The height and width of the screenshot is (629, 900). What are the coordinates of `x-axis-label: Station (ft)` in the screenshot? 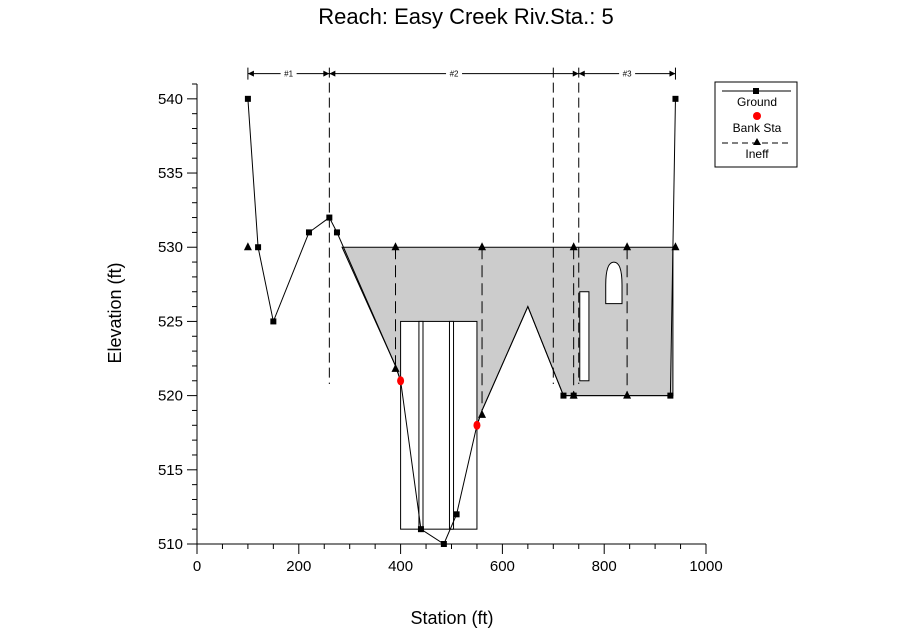 It's located at (451, 618).